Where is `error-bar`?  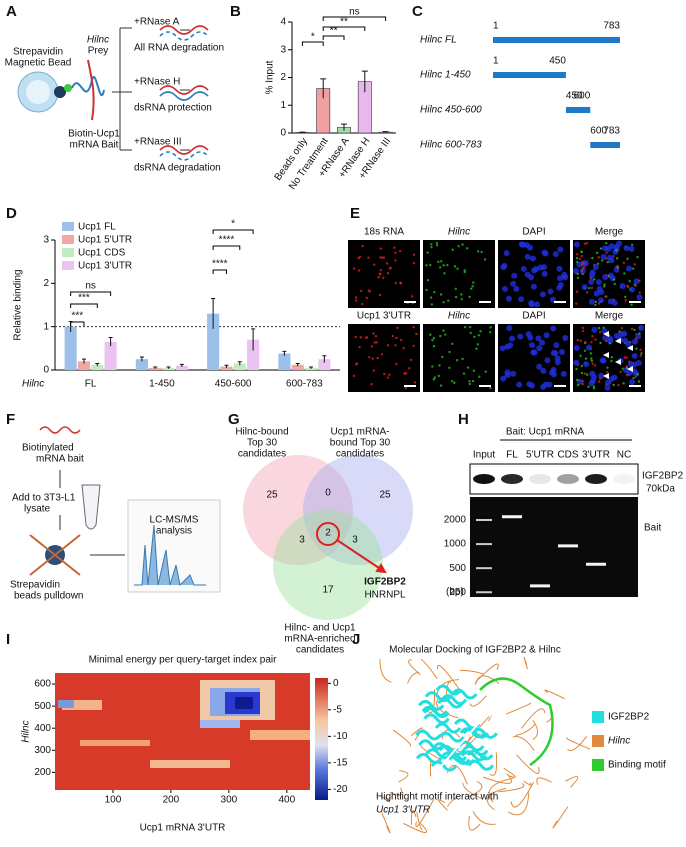 error-bar is located at coordinates (168, 367).